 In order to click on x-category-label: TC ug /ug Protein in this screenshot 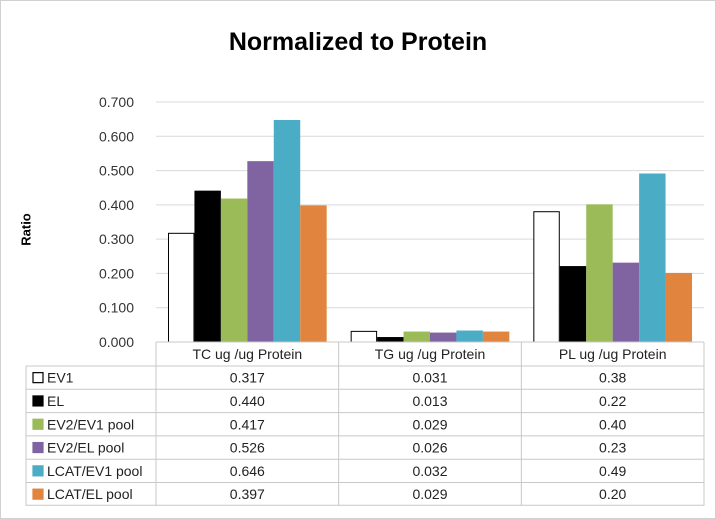, I will do `click(247, 354)`.